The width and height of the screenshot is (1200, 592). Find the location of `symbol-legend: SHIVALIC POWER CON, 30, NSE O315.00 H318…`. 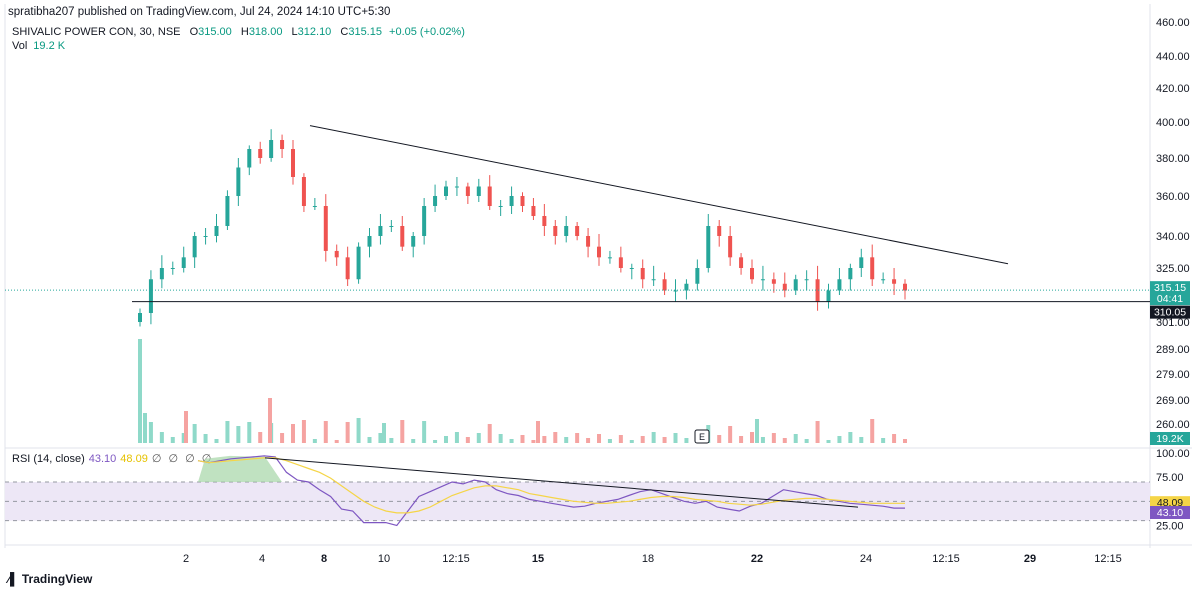

symbol-legend: SHIVALIC POWER CON, 30, NSE O315.00 H318… is located at coordinates (238, 32).